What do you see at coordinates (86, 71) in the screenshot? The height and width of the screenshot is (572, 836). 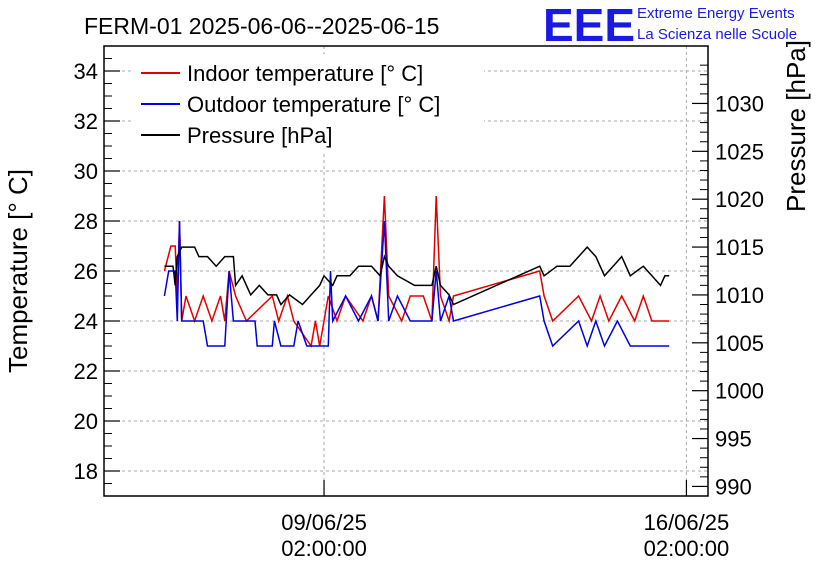 I see `left-tick-label: 34` at bounding box center [86, 71].